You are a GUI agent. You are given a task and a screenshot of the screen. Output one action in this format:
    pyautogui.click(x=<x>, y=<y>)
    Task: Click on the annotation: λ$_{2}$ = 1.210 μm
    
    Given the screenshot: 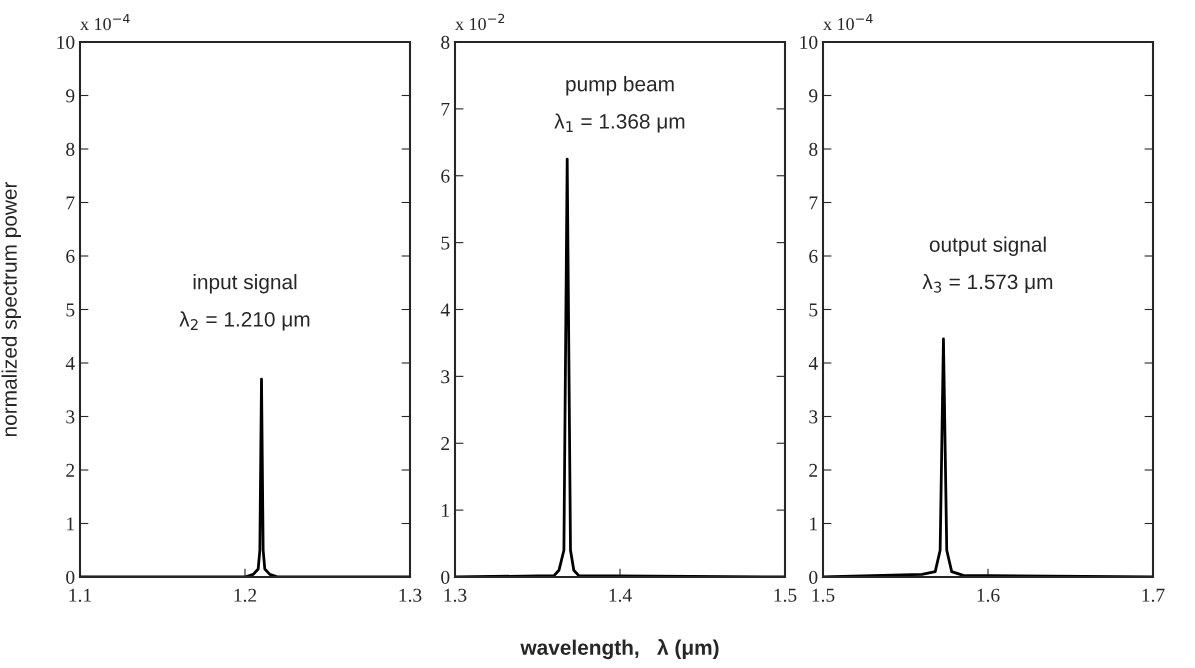 What is the action you would take?
    pyautogui.click(x=244, y=321)
    